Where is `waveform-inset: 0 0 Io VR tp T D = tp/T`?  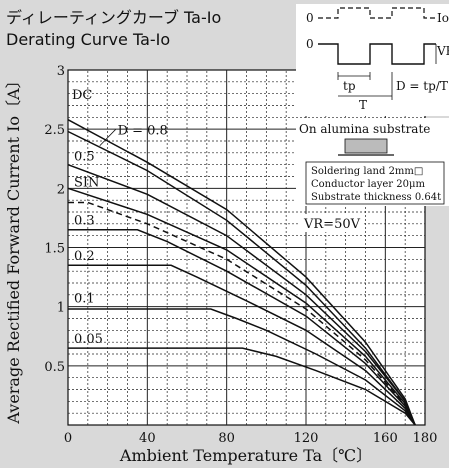
waveform-inset: 0 0 Io VR tp T D = tp/T is located at coordinates (372, 60).